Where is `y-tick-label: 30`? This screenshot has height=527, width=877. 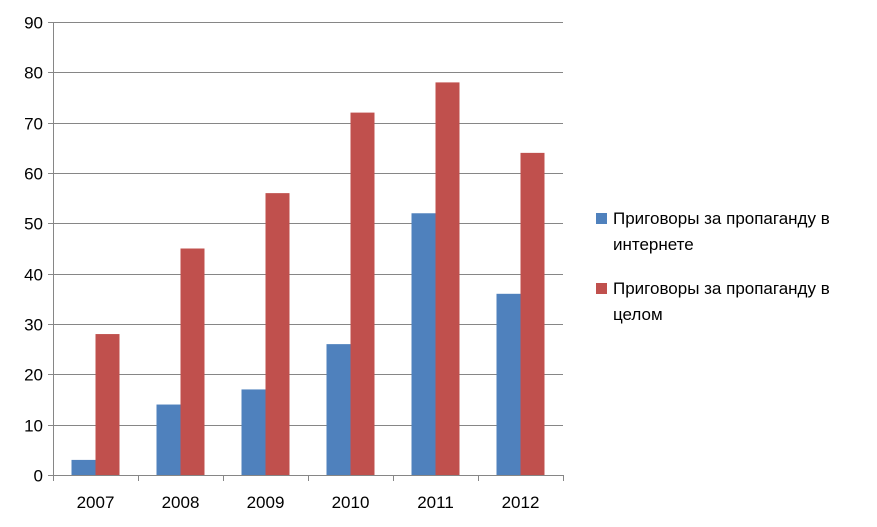
y-tick-label: 30 is located at coordinates (33, 325).